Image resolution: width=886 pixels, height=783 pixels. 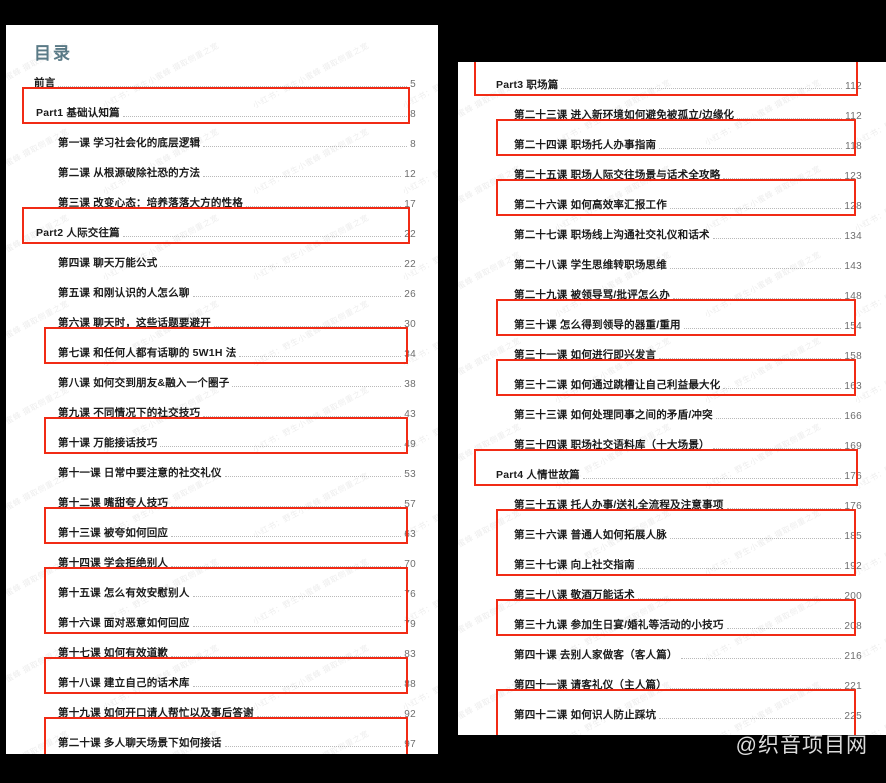 I want to click on toc-chapter-row: 第二十课 多人聊天场景下如何接话 97, so click(x=222, y=735).